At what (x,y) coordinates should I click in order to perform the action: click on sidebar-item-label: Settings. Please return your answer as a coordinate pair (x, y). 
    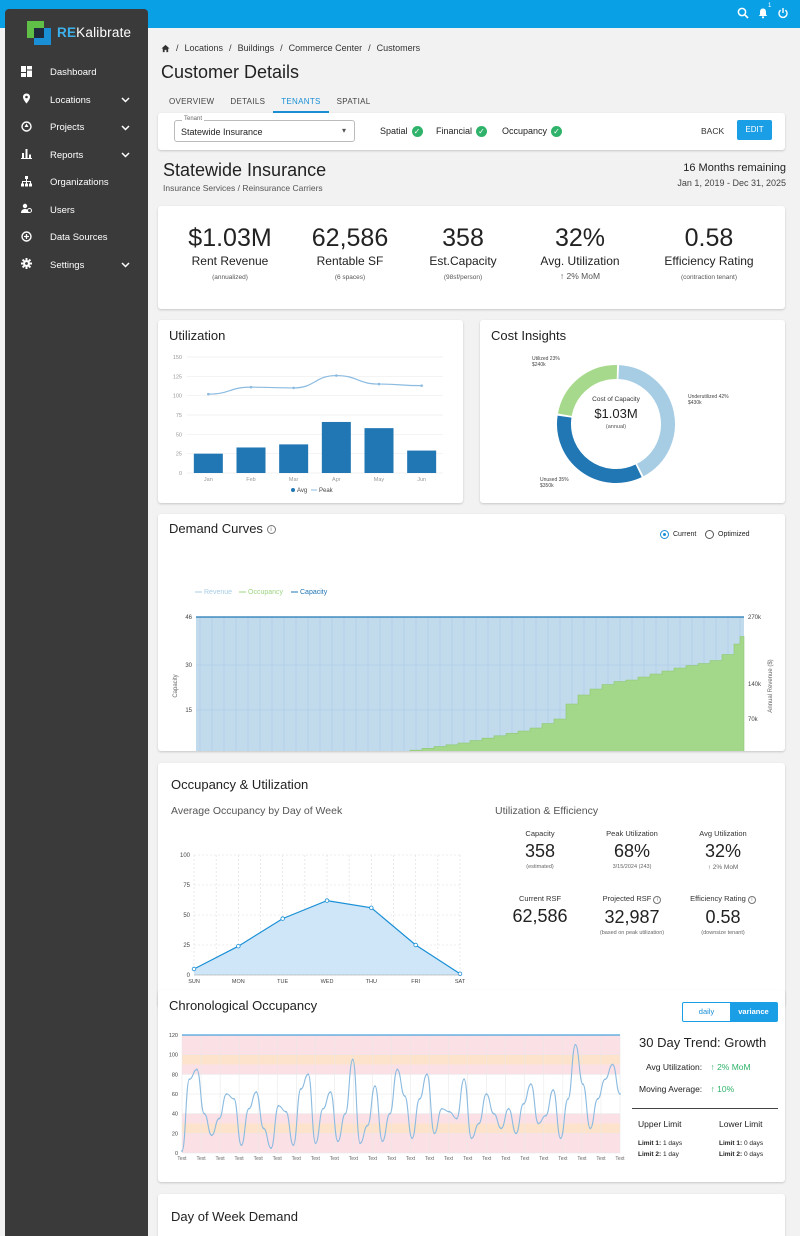
    Looking at the image, I should click on (67, 265).